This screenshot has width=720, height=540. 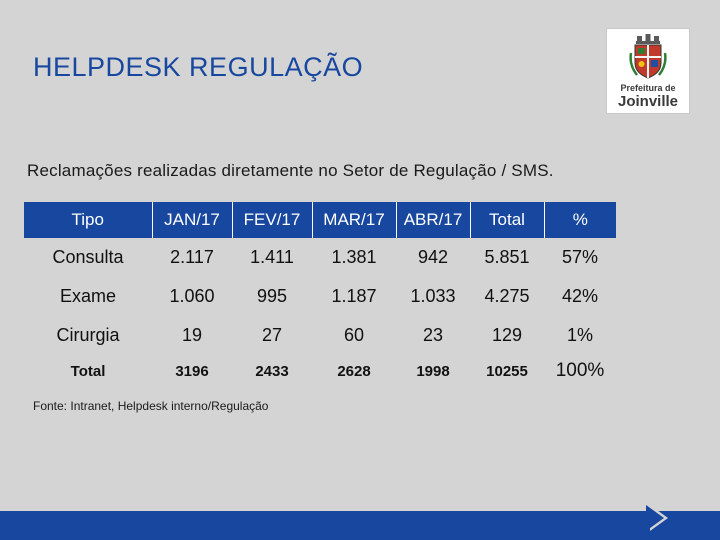 I want to click on total-cell: 1998, so click(x=433, y=371).